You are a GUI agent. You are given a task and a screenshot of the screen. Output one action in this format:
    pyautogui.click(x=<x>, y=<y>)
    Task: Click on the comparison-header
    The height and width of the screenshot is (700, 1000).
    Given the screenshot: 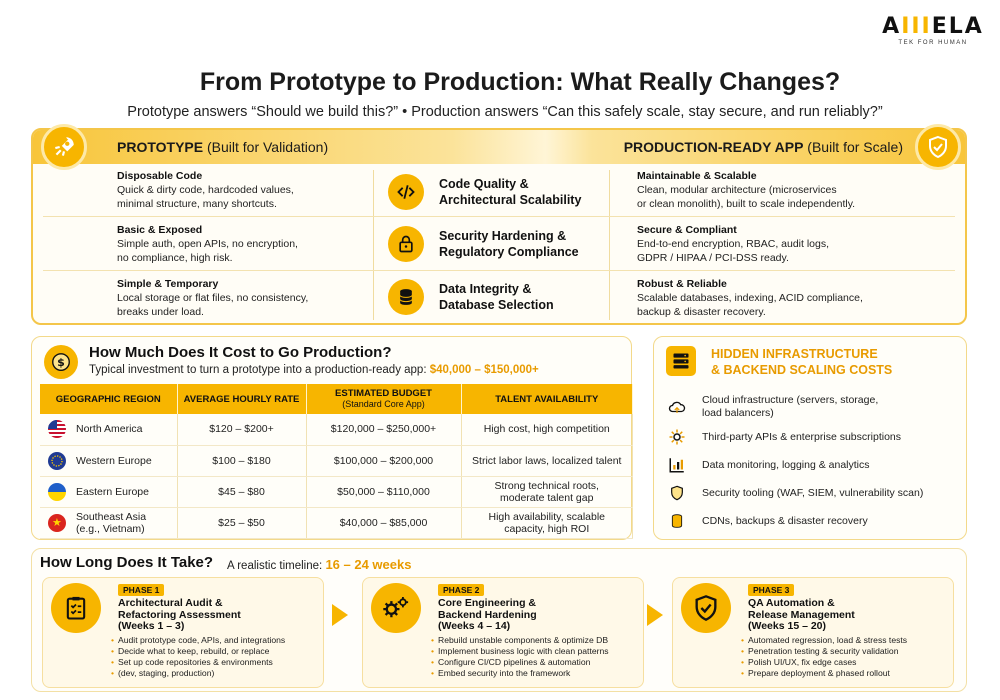 What is the action you would take?
    pyautogui.click(x=499, y=147)
    